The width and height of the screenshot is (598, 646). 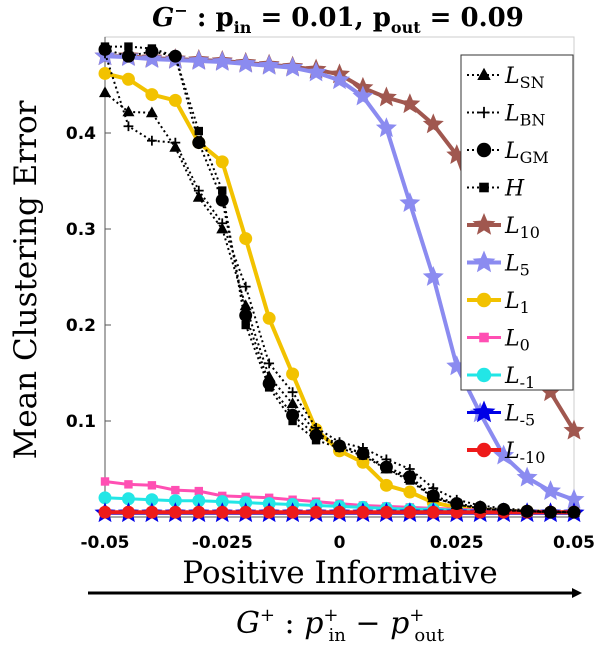 What do you see at coordinates (524, 116) in the screenshot?
I see `legend-label: LBN` at bounding box center [524, 116].